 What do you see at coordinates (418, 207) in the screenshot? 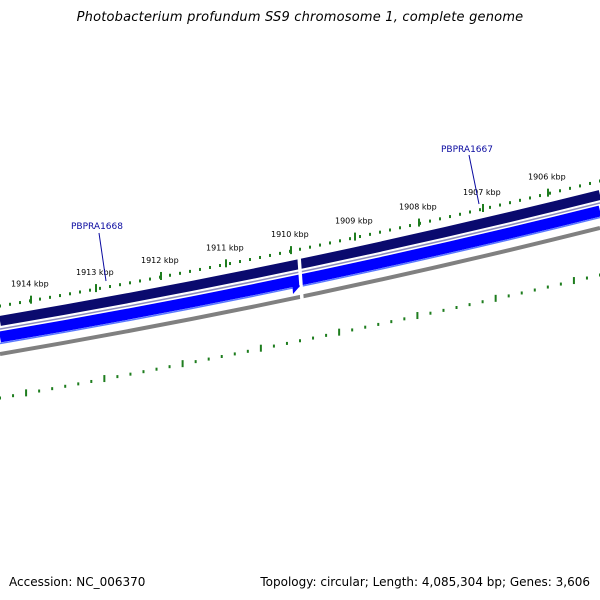
I see `tick-label: 1908 kbp` at bounding box center [418, 207].